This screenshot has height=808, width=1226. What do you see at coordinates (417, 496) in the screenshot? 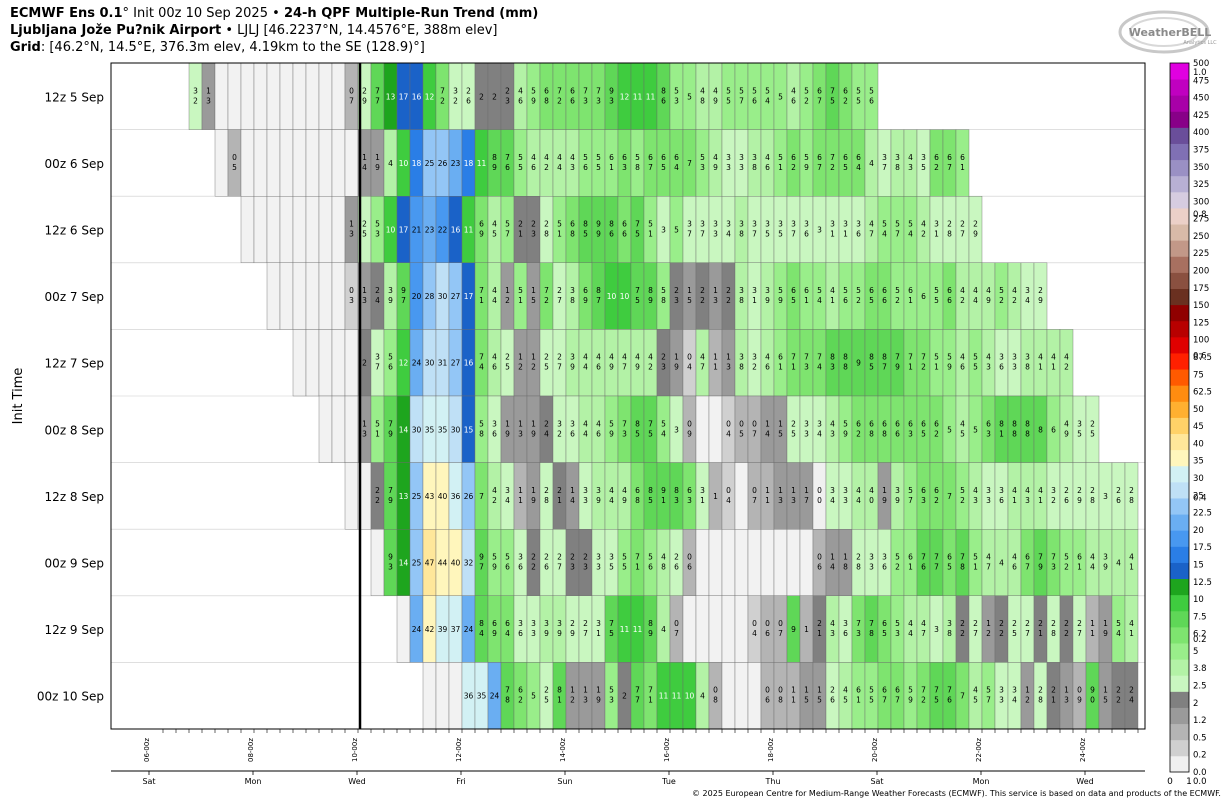
I see `qpf-cell-value: 25` at bounding box center [417, 496].